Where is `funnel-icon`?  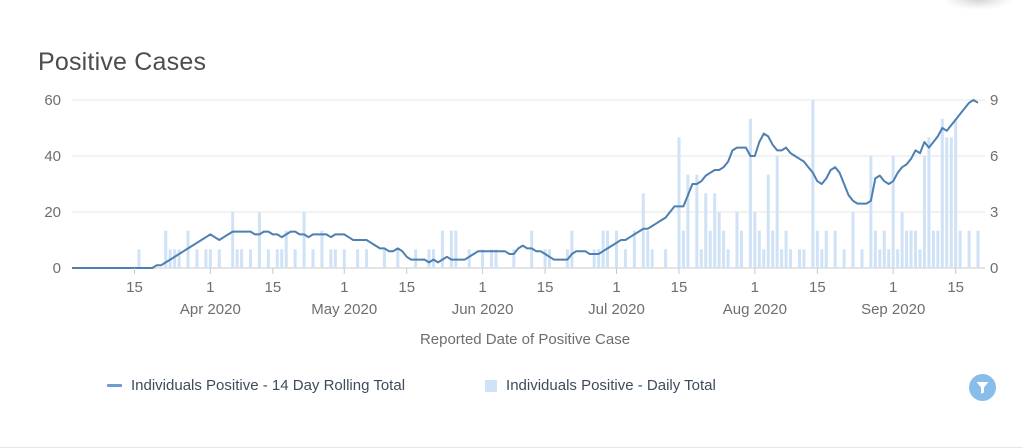 funnel-icon is located at coordinates (982, 388).